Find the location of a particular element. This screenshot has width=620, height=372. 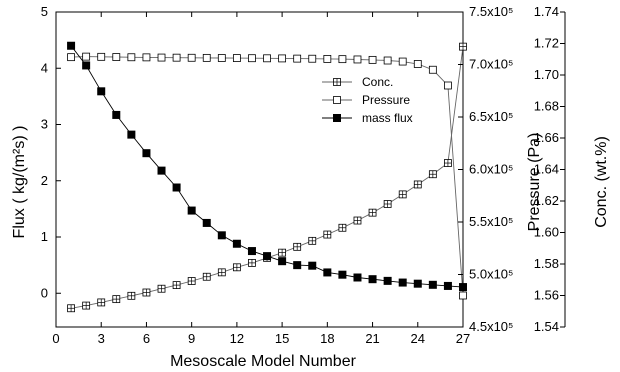

x-tick-label: 0 is located at coordinates (55, 338).